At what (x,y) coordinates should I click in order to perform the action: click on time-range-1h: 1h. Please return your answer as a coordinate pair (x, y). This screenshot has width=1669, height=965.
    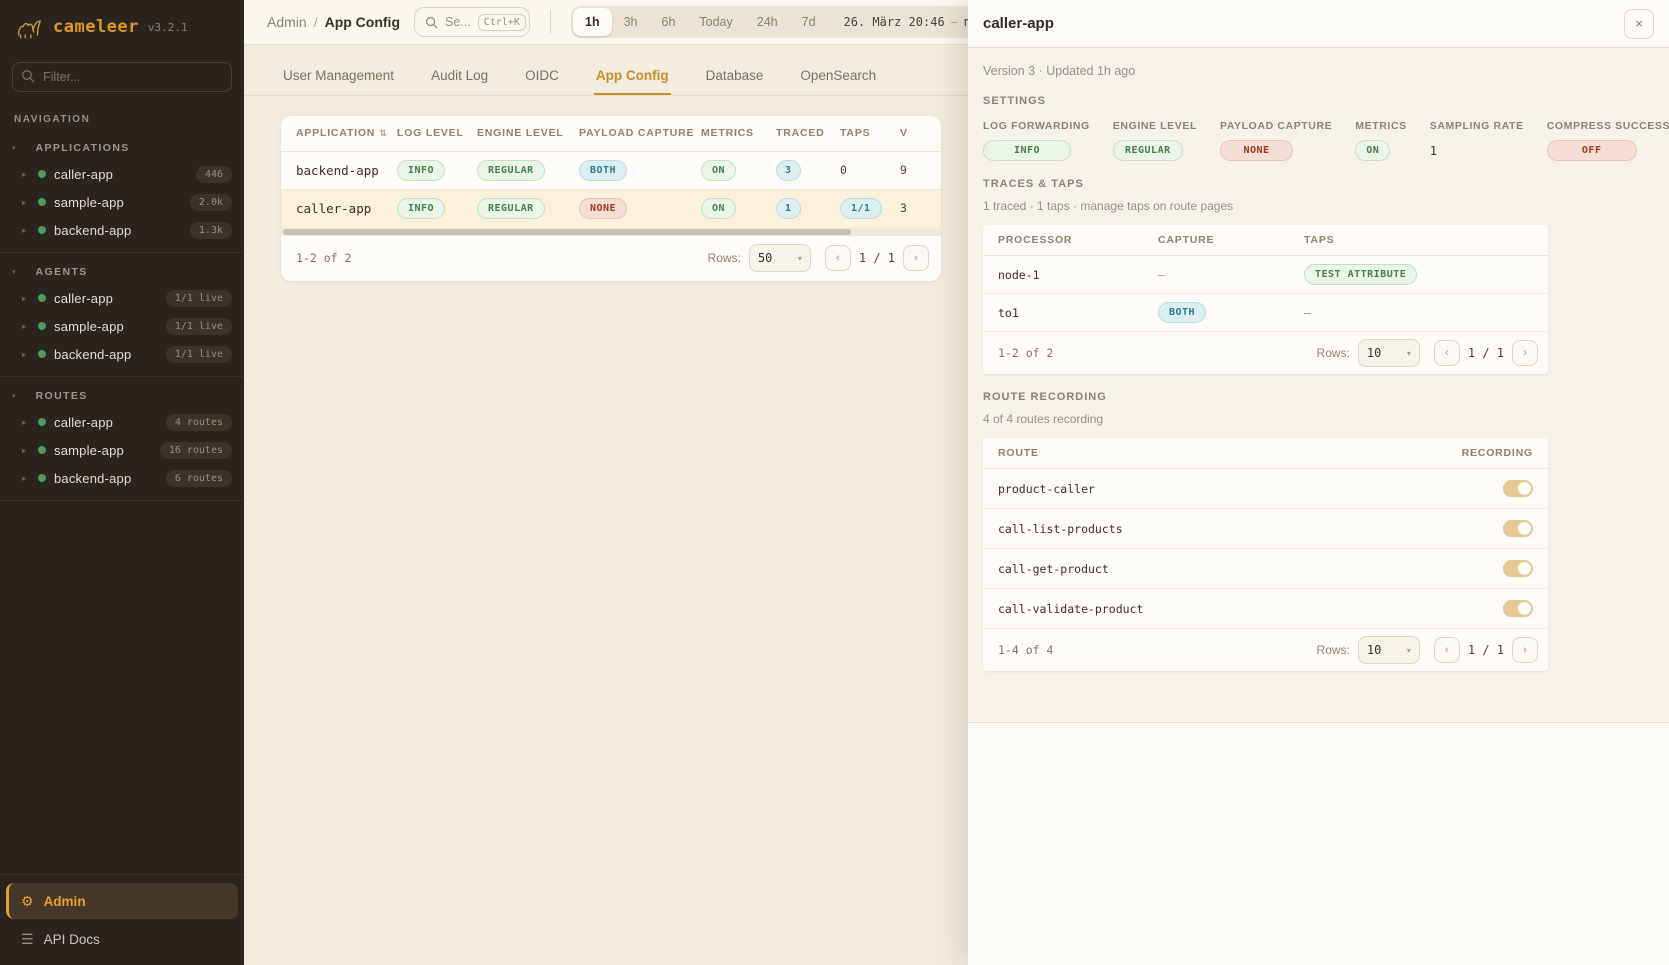
    Looking at the image, I should click on (592, 22).